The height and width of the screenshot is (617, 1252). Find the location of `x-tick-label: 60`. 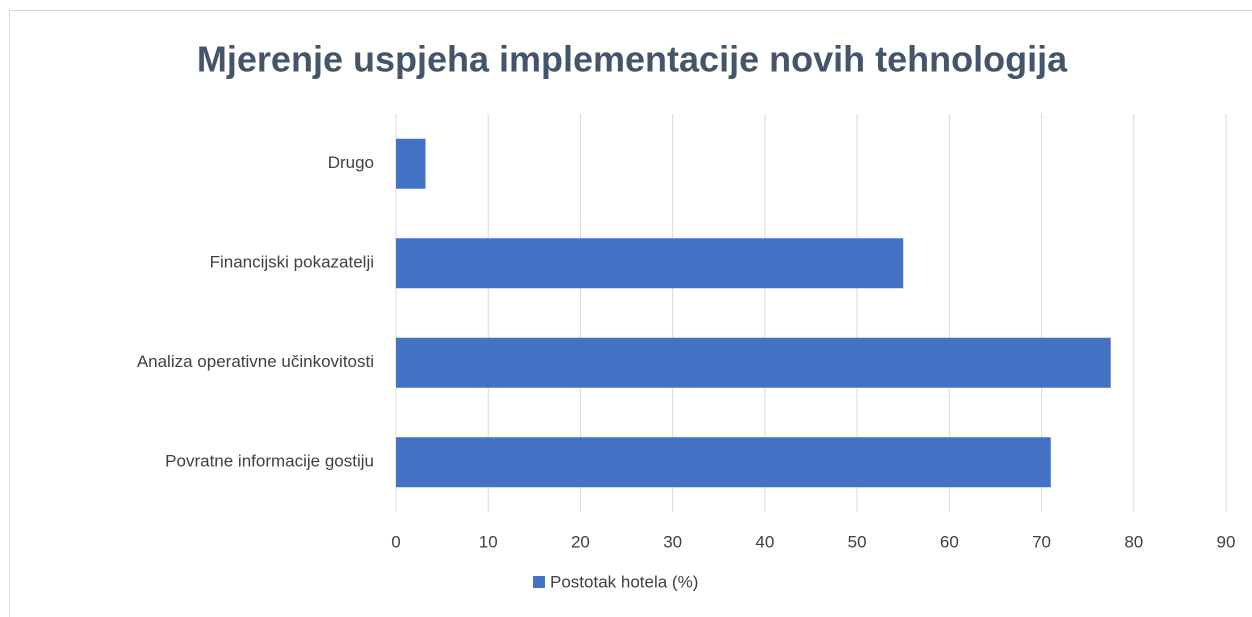

x-tick-label: 60 is located at coordinates (949, 541).